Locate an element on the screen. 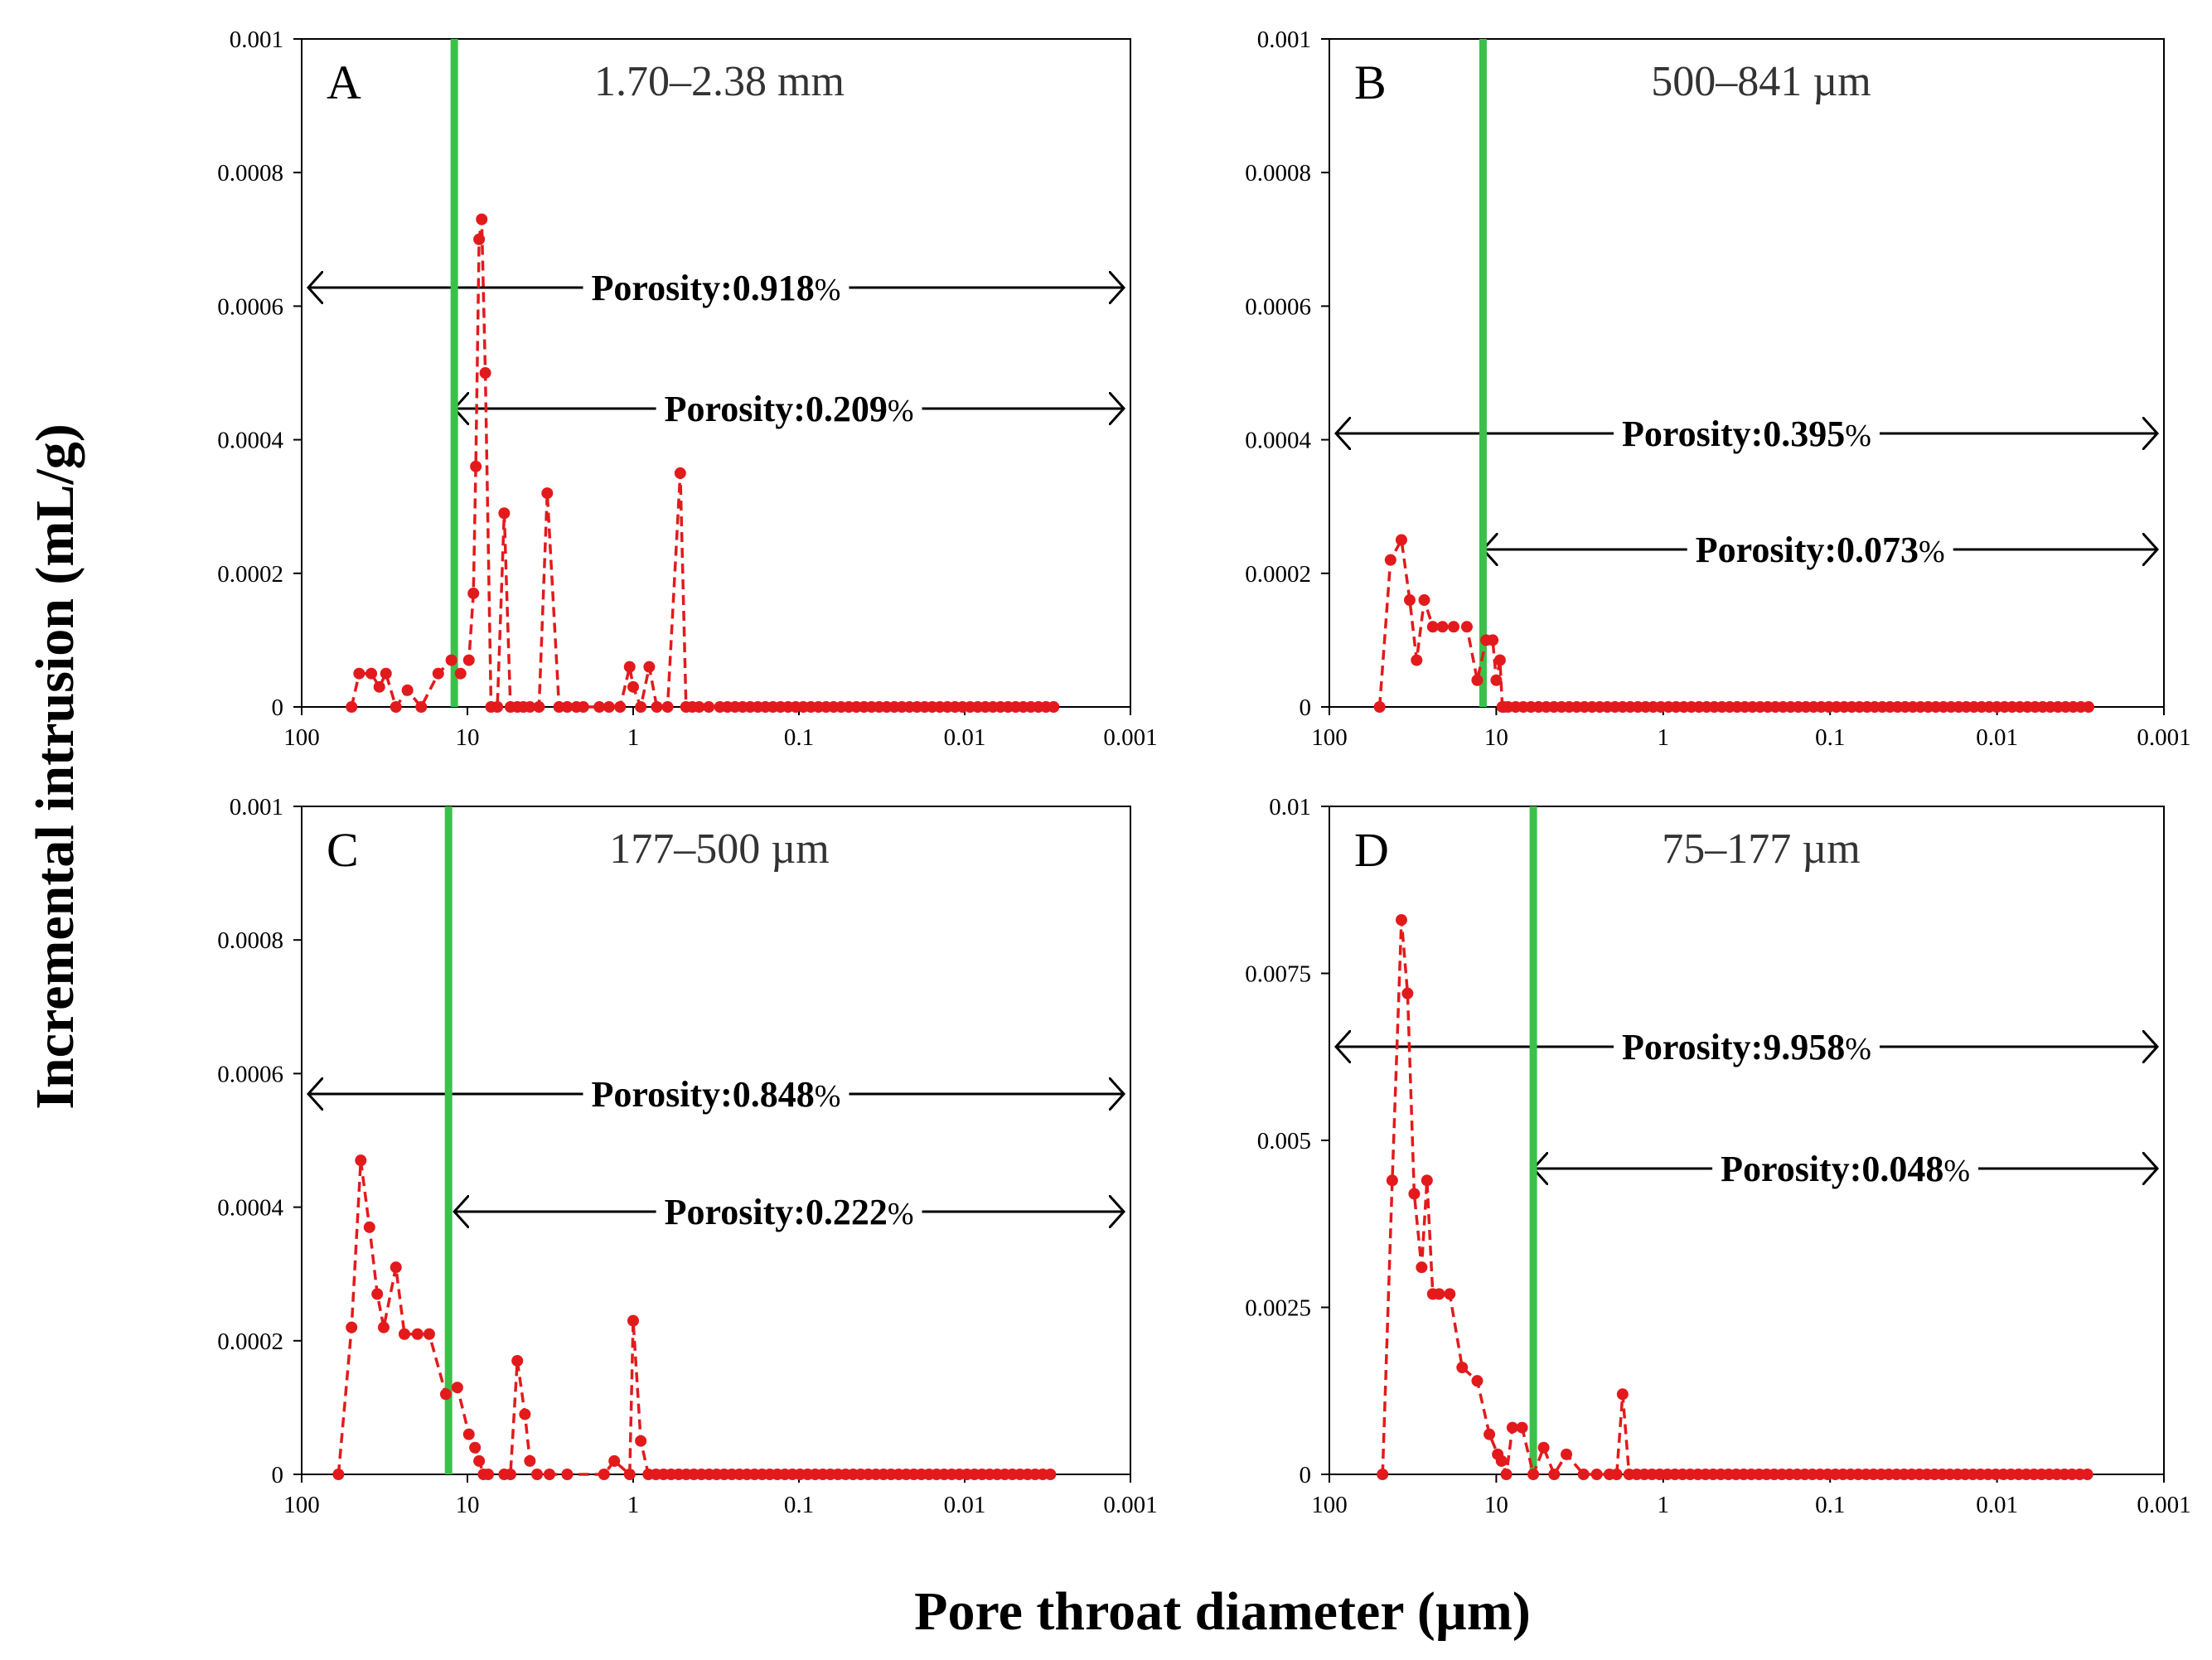 The image size is (2212, 1660). porosity-value: 0.222 is located at coordinates (847, 1212).